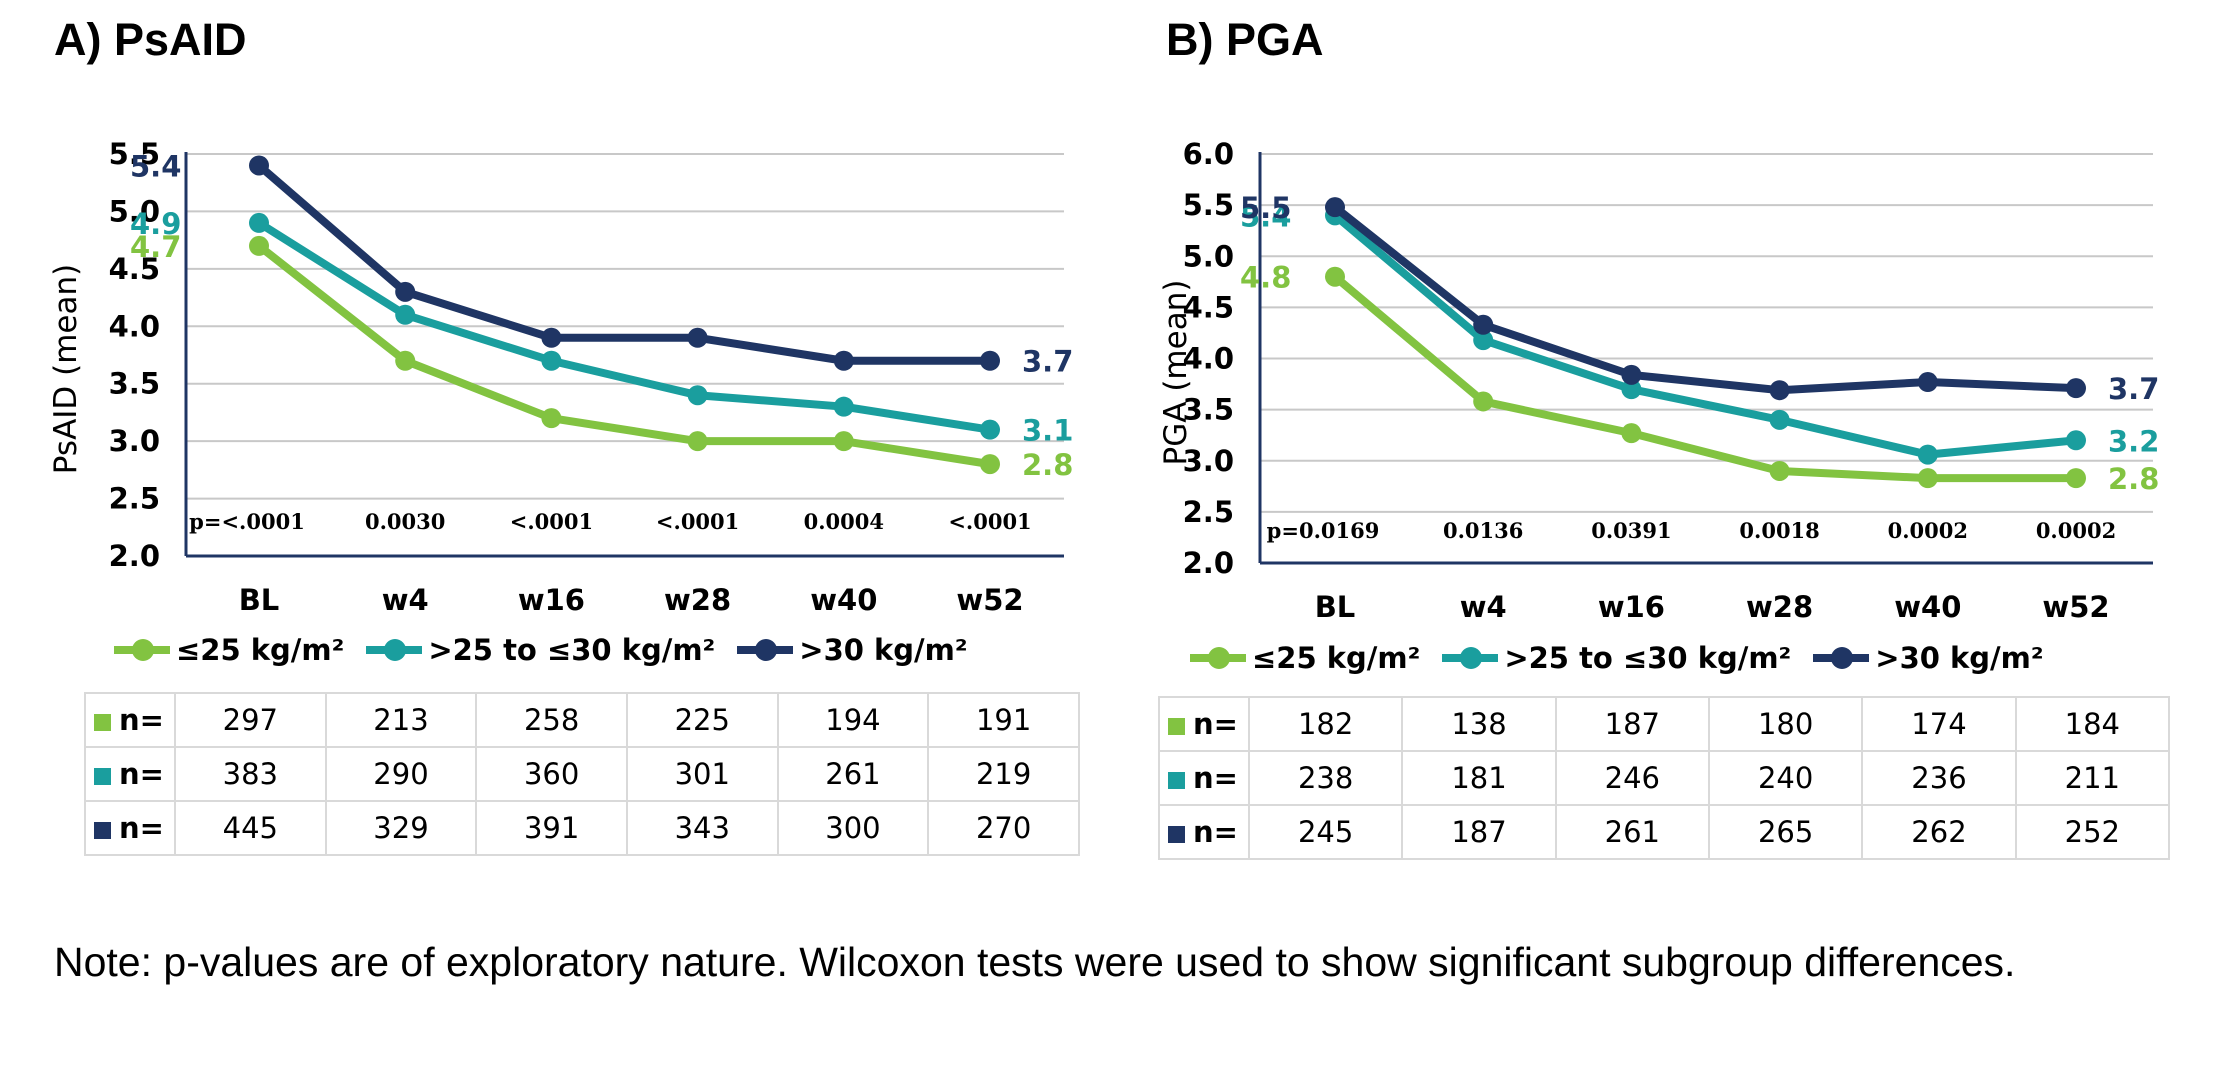 The width and height of the screenshot is (2225, 1076). What do you see at coordinates (247, 521) in the screenshot?
I see `p-value-label: p=<.0001` at bounding box center [247, 521].